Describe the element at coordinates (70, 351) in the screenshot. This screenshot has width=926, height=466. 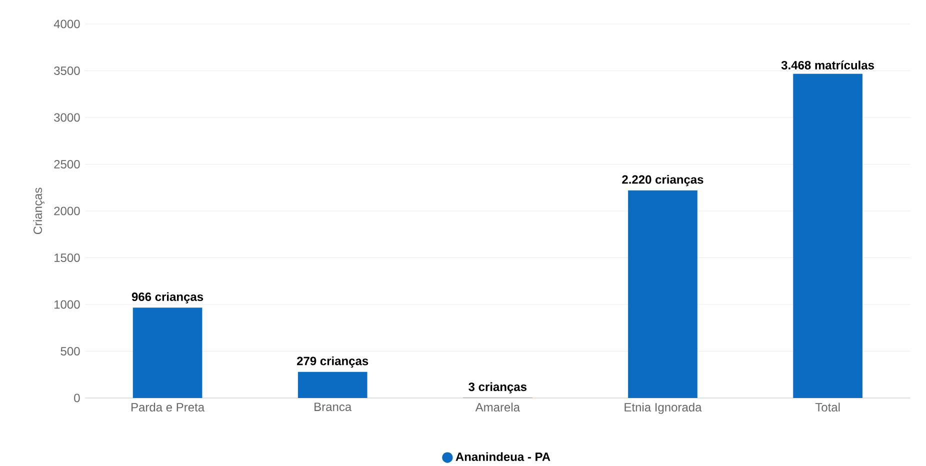
I see `y-tick-label: 500` at that location.